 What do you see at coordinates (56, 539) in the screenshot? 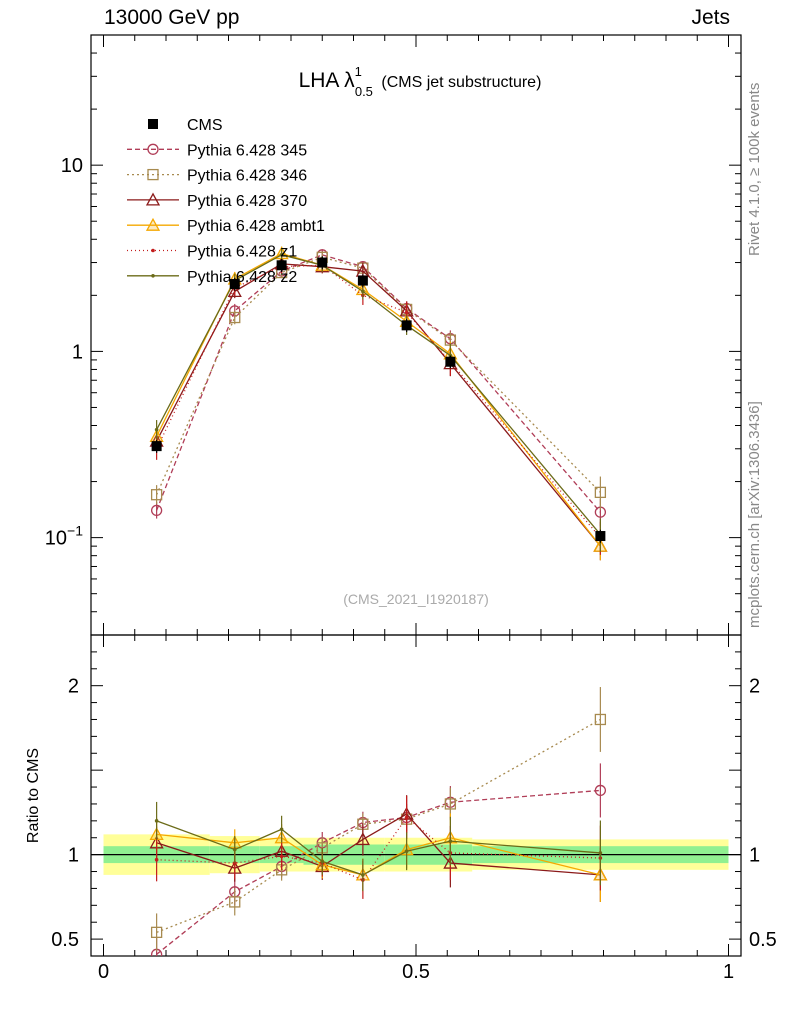
I see `main-y-tick-base: 10` at bounding box center [56, 539].